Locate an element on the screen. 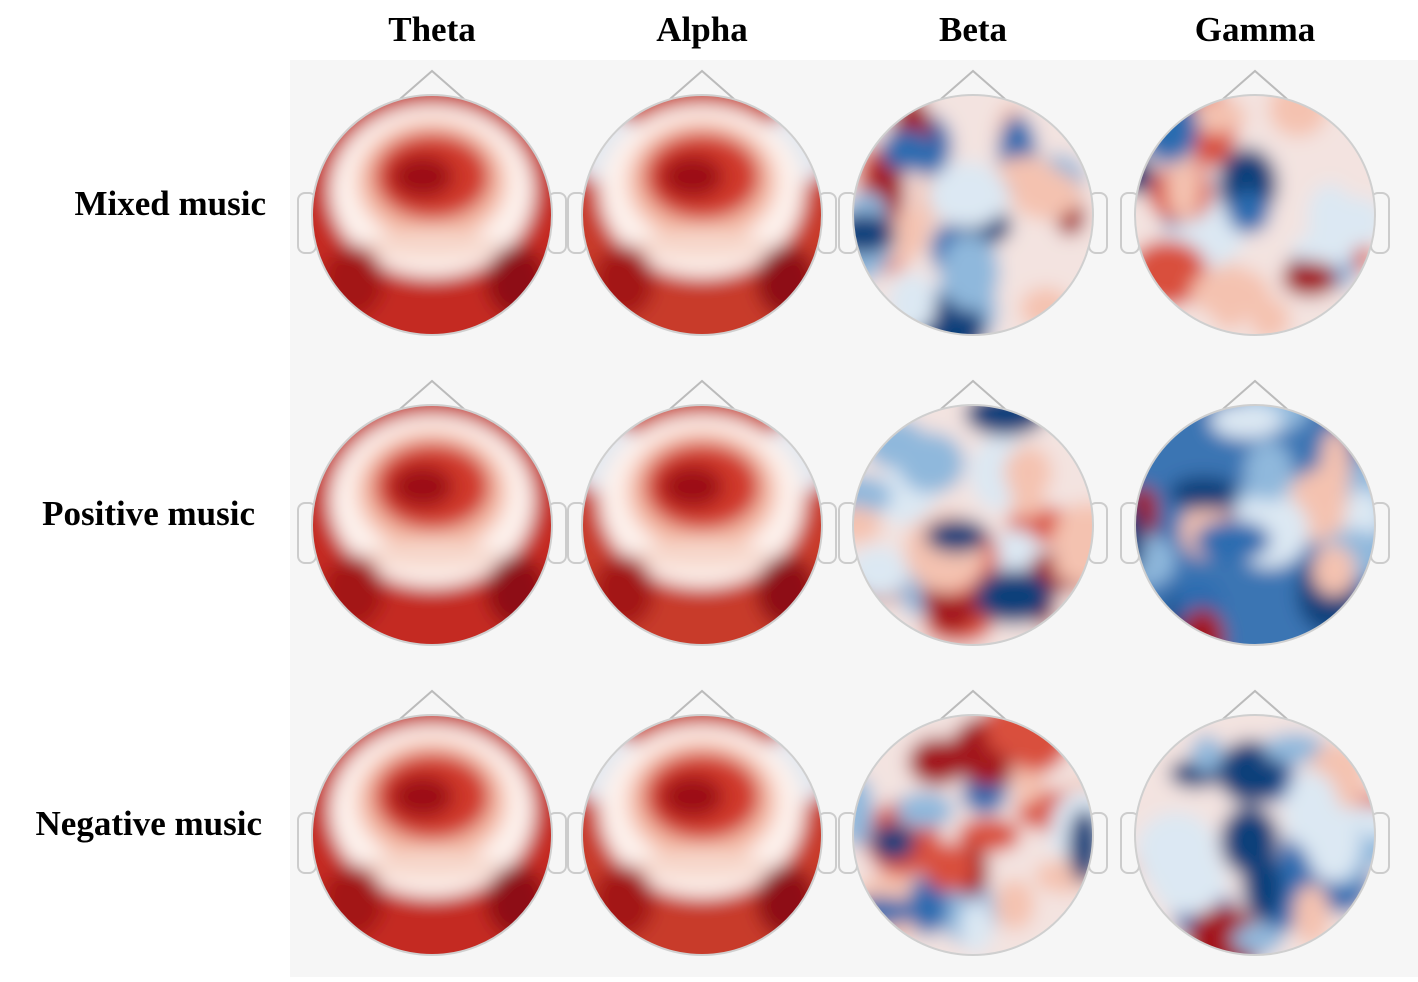  column-label: Alpha is located at coordinates (701, 29).